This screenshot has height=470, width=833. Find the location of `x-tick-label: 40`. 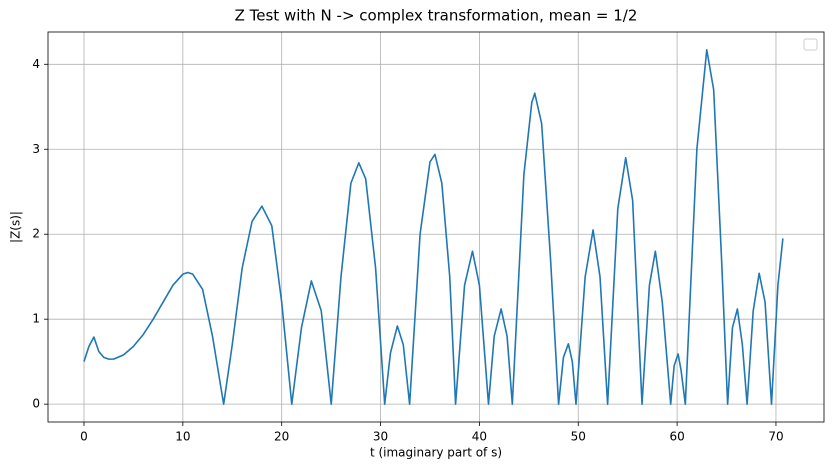

x-tick-label: 40 is located at coordinates (479, 437).